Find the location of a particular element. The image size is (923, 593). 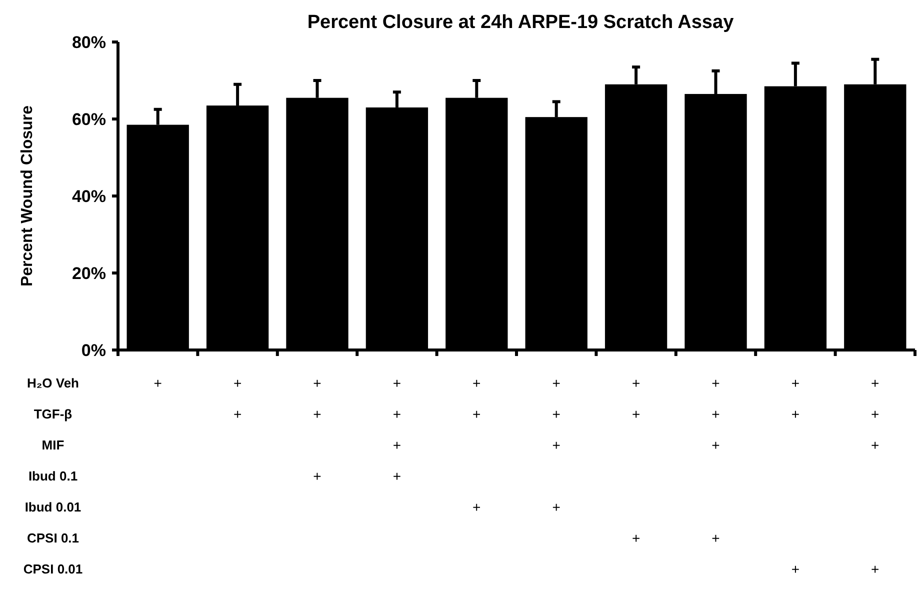

y-tick-label: 80% is located at coordinates (89, 42).